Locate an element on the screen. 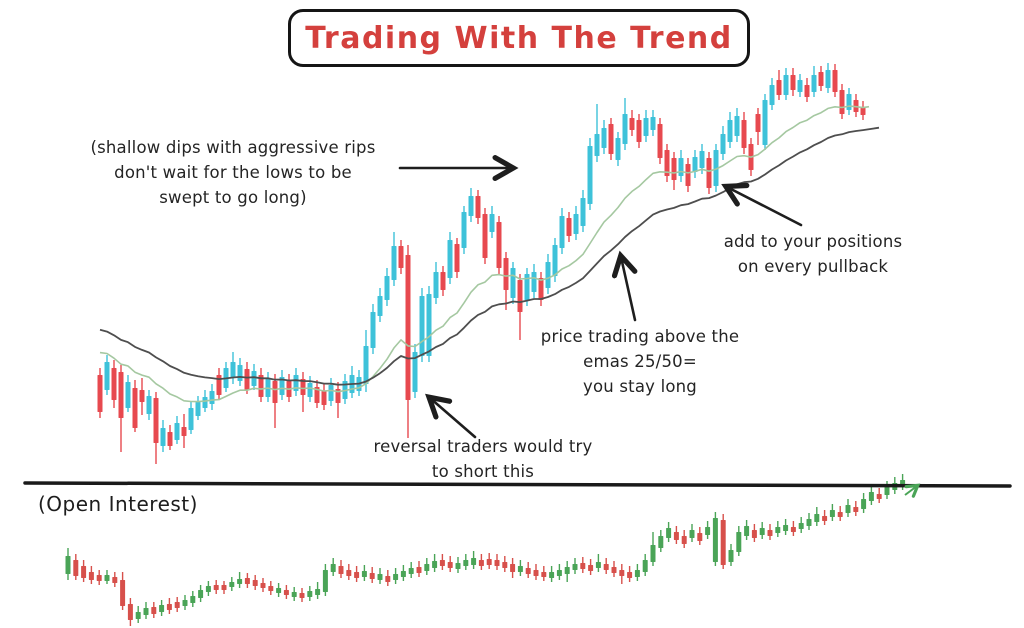 The image size is (1024, 628). annotation-line: (shallow dips with aggressive rips is located at coordinates (233, 147).